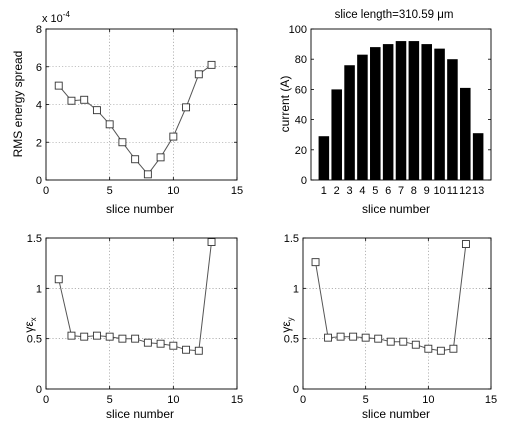 This screenshot has width=510, height=425. I want to click on current-y-axis-label: current (A), so click(285, 104).